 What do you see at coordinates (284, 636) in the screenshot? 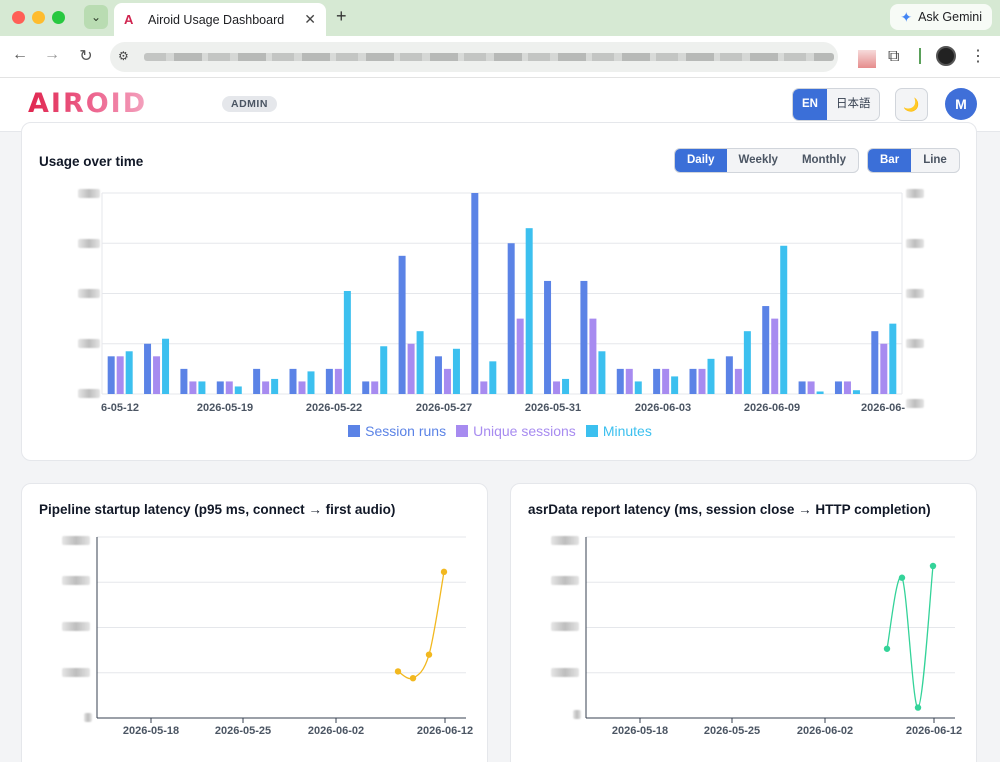
I see `pipeline-line-chart: 2026-05-18 2026-05-25 2026-06-02 2026-06-12` at bounding box center [284, 636].